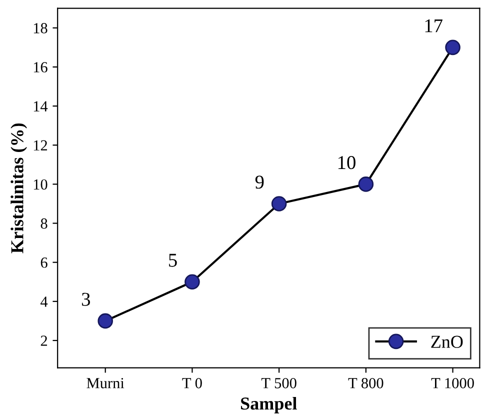 This screenshot has width=488, height=418. I want to click on y-tick-label: 18, so click(41, 28).